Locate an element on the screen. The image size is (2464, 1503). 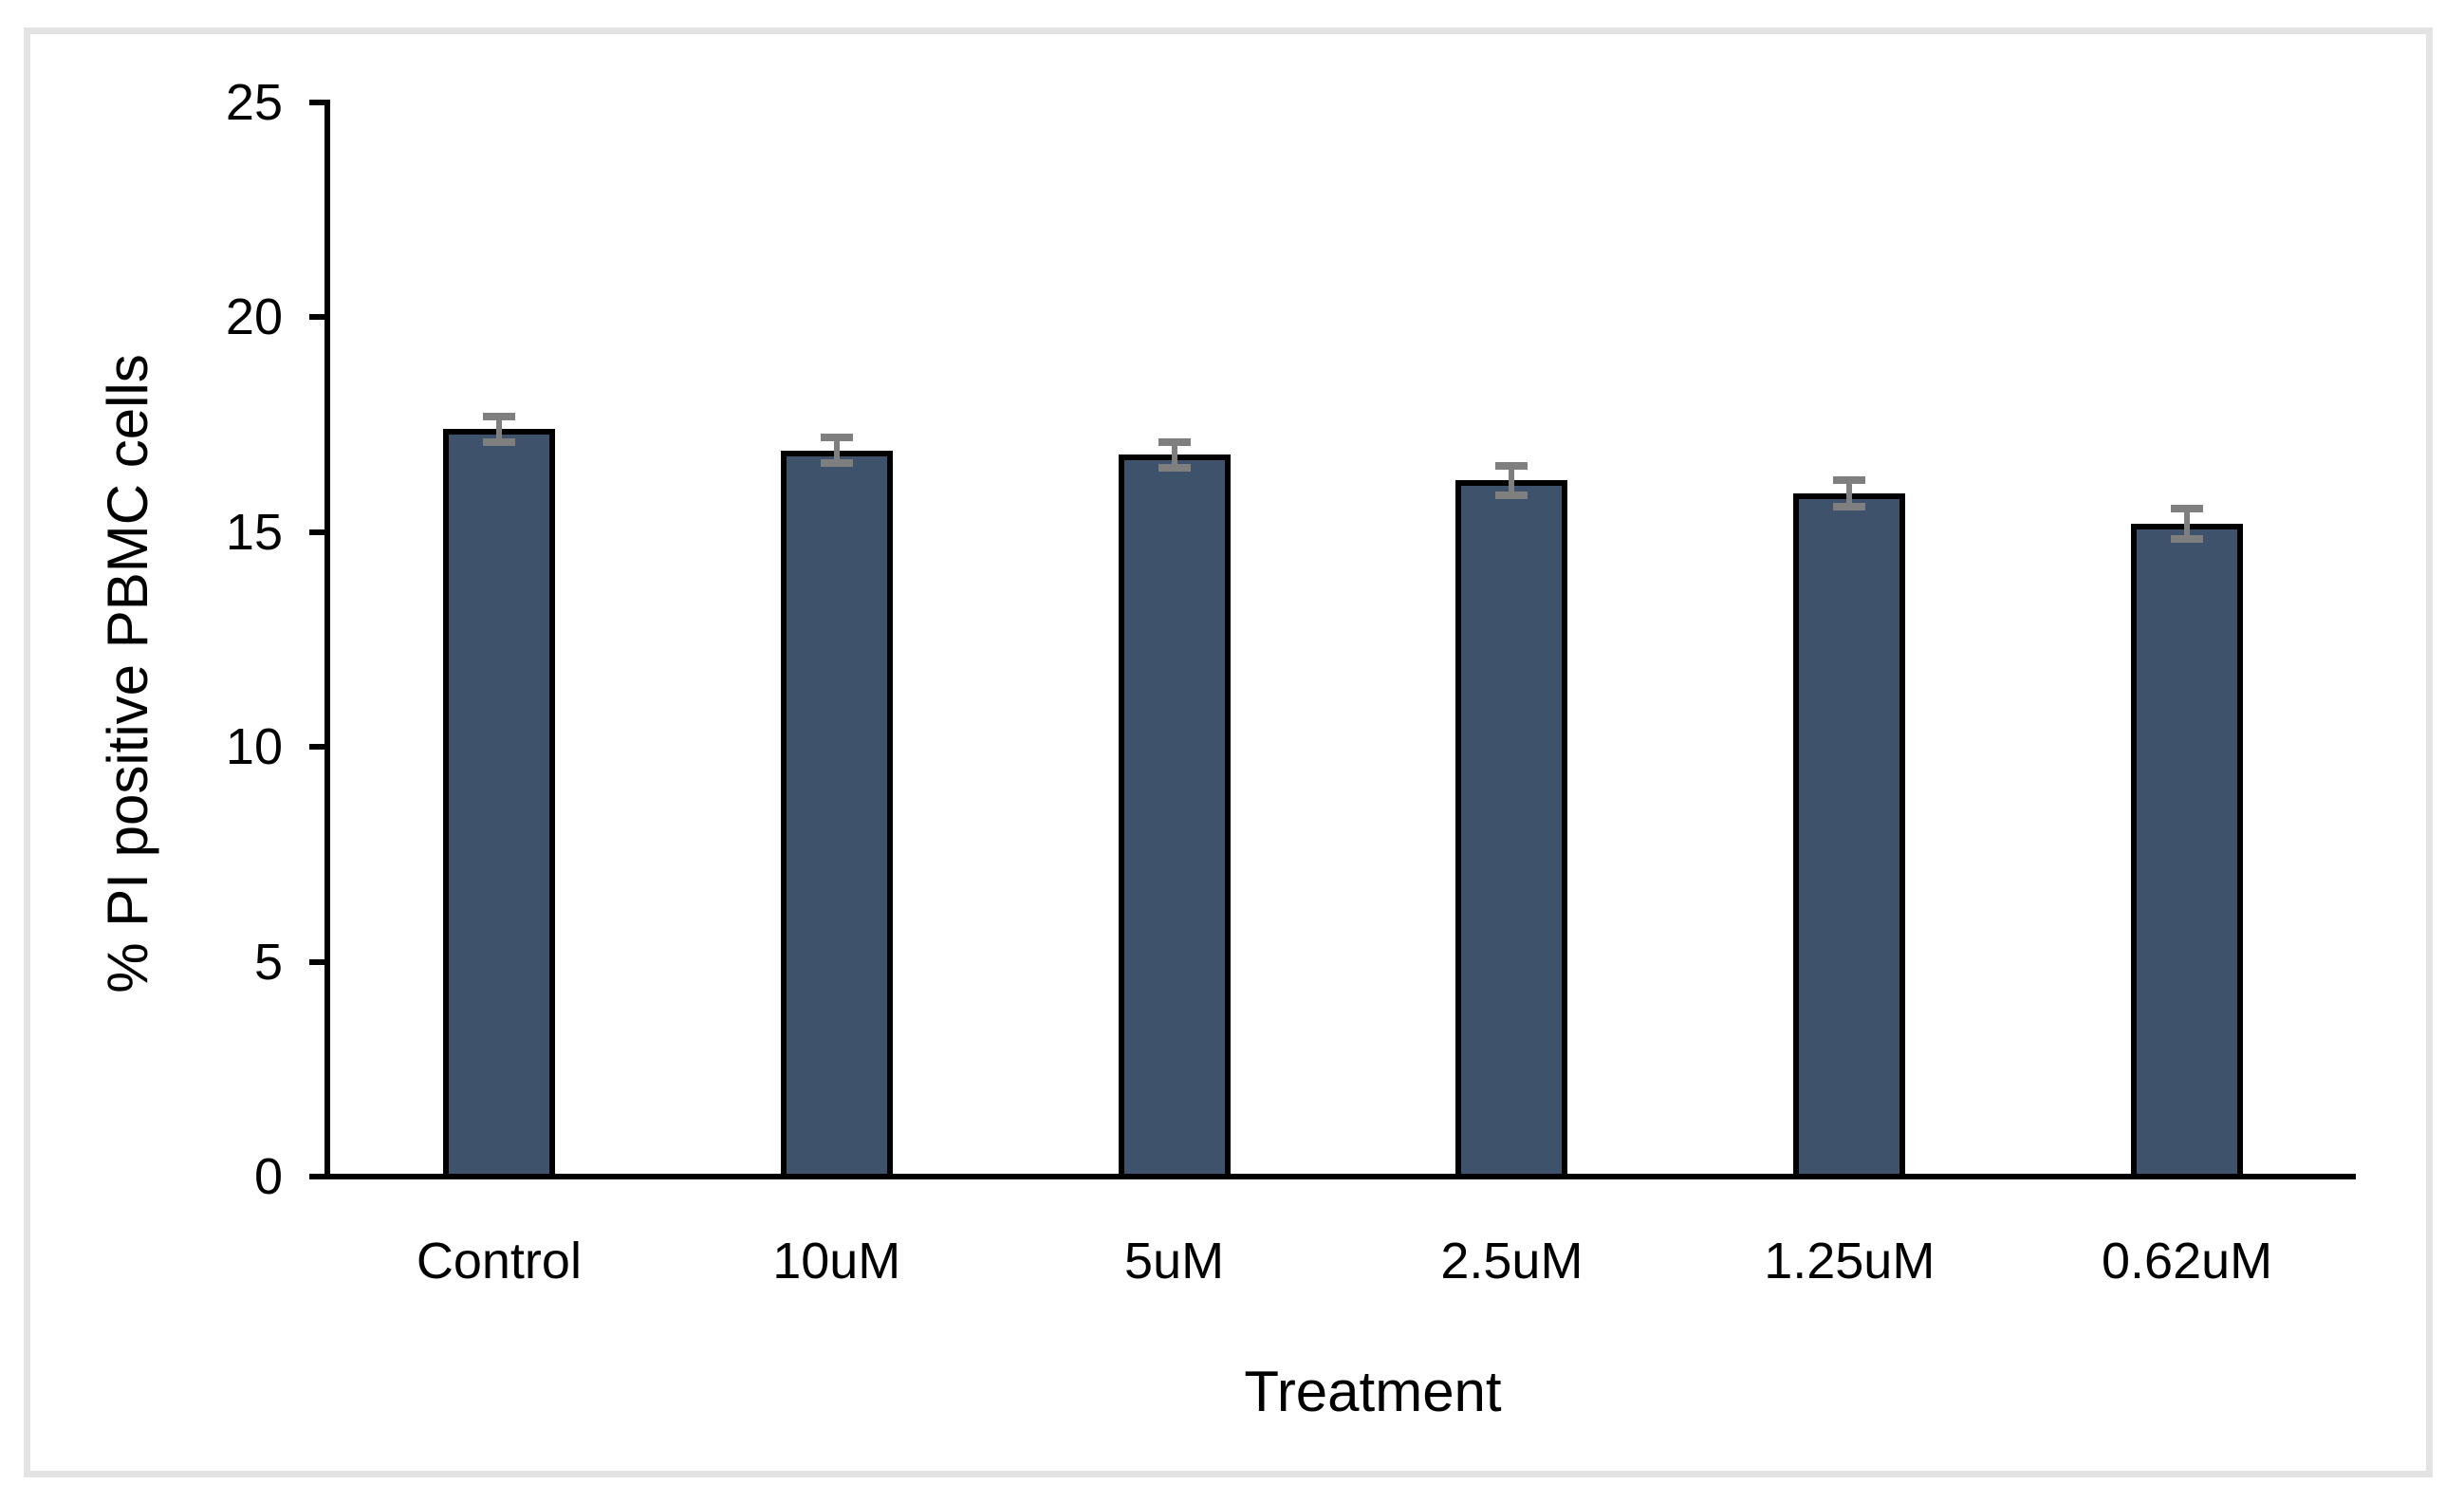
x-axis-title: Treatment is located at coordinates (1373, 1391).